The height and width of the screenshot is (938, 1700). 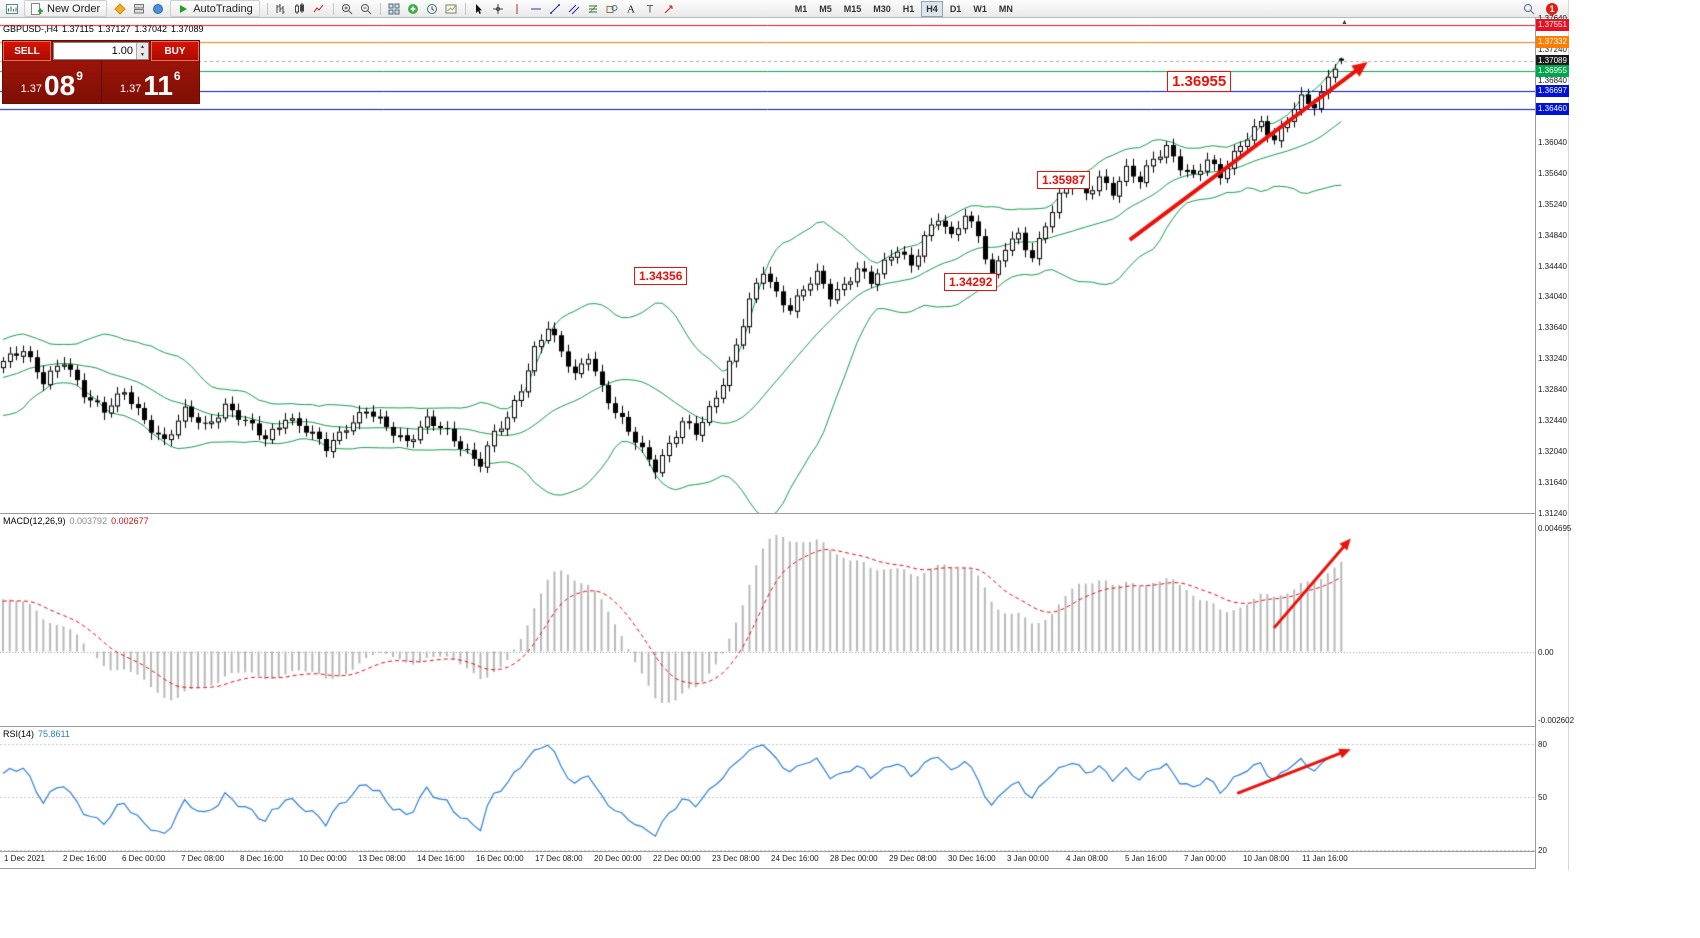 What do you see at coordinates (281, 8) in the screenshot?
I see `bar-chart-icon` at bounding box center [281, 8].